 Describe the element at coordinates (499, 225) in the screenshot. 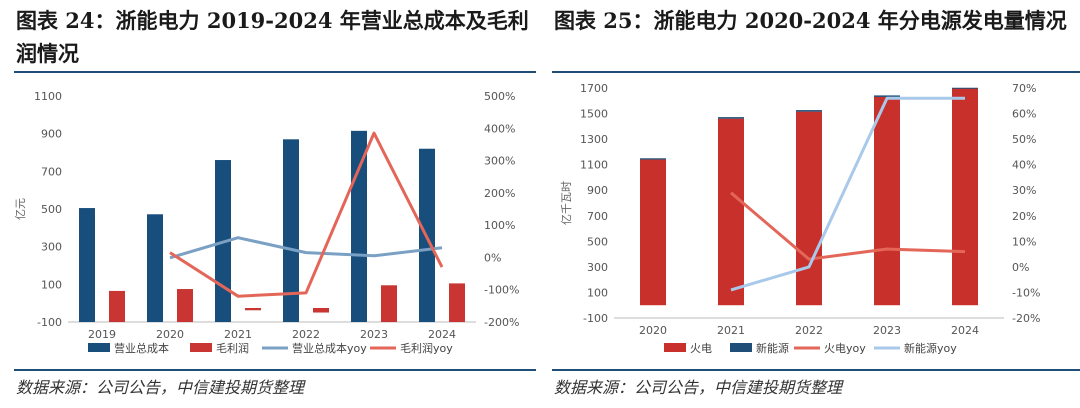

I see `y2-tick-label: 100%` at that location.